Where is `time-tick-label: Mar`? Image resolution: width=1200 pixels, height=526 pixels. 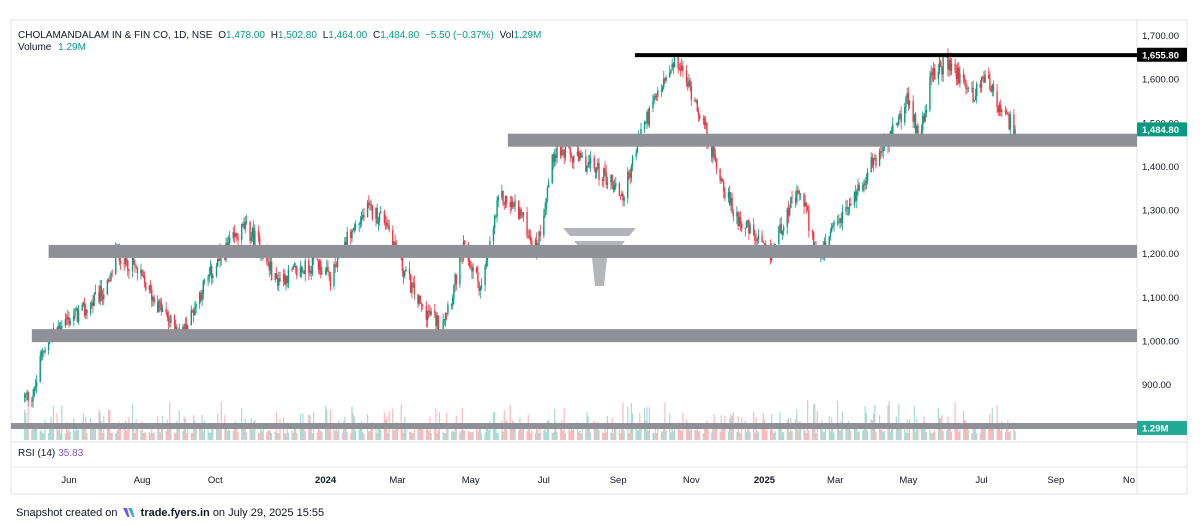 time-tick-label: Mar is located at coordinates (835, 480).